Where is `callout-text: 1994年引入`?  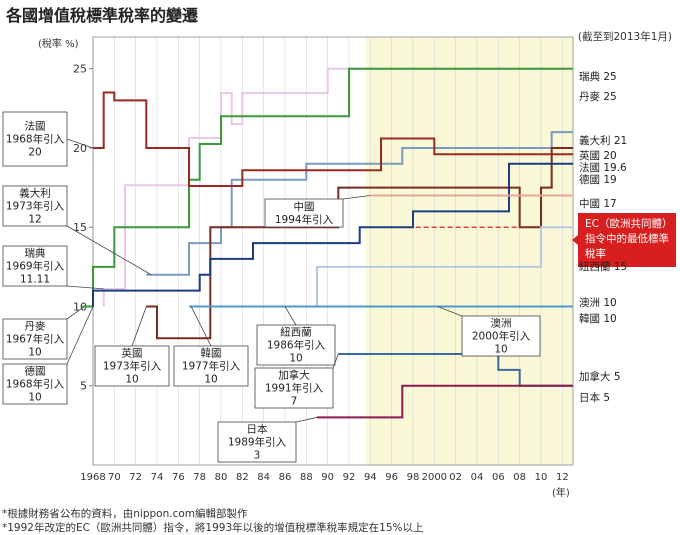 callout-text: 1994年引入 is located at coordinates (304, 219).